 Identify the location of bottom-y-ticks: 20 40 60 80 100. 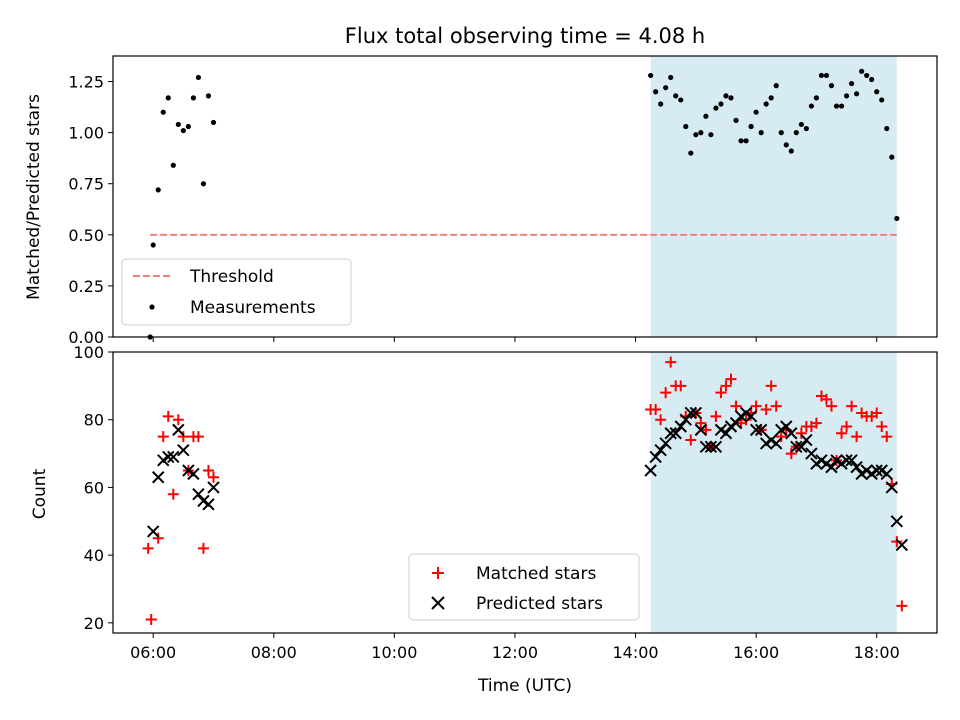
(93, 488).